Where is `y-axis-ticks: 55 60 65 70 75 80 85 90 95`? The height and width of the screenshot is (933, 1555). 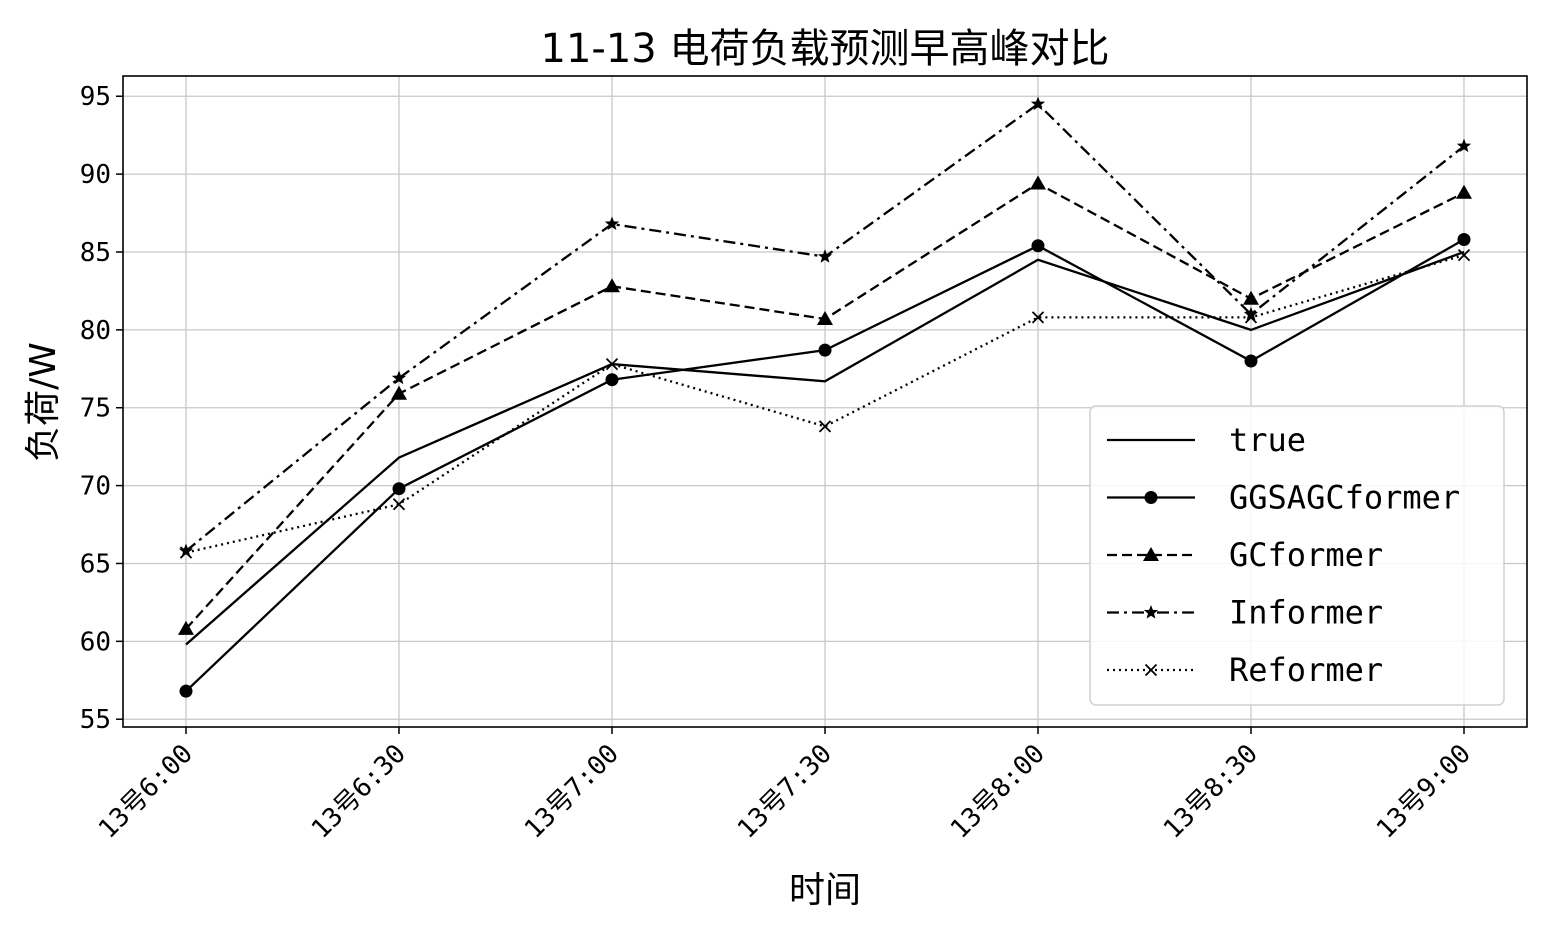 y-axis-ticks: 55 60 65 70 75 80 85 90 95 is located at coordinates (101, 408).